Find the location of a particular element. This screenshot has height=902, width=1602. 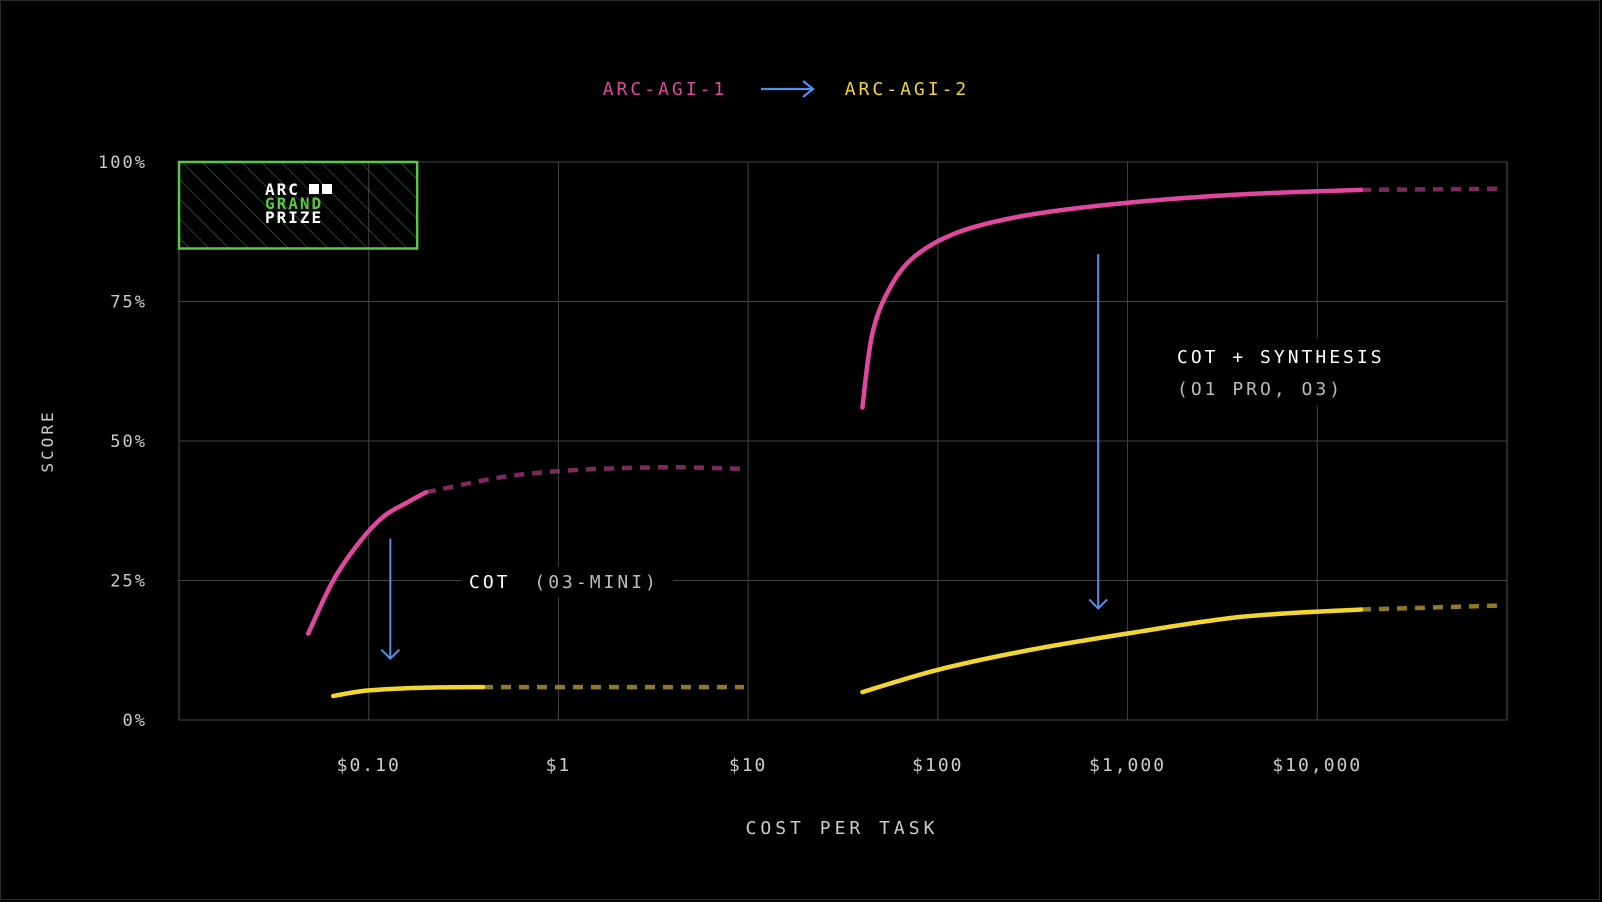

x-tick-label: $10 is located at coordinates (748, 765).